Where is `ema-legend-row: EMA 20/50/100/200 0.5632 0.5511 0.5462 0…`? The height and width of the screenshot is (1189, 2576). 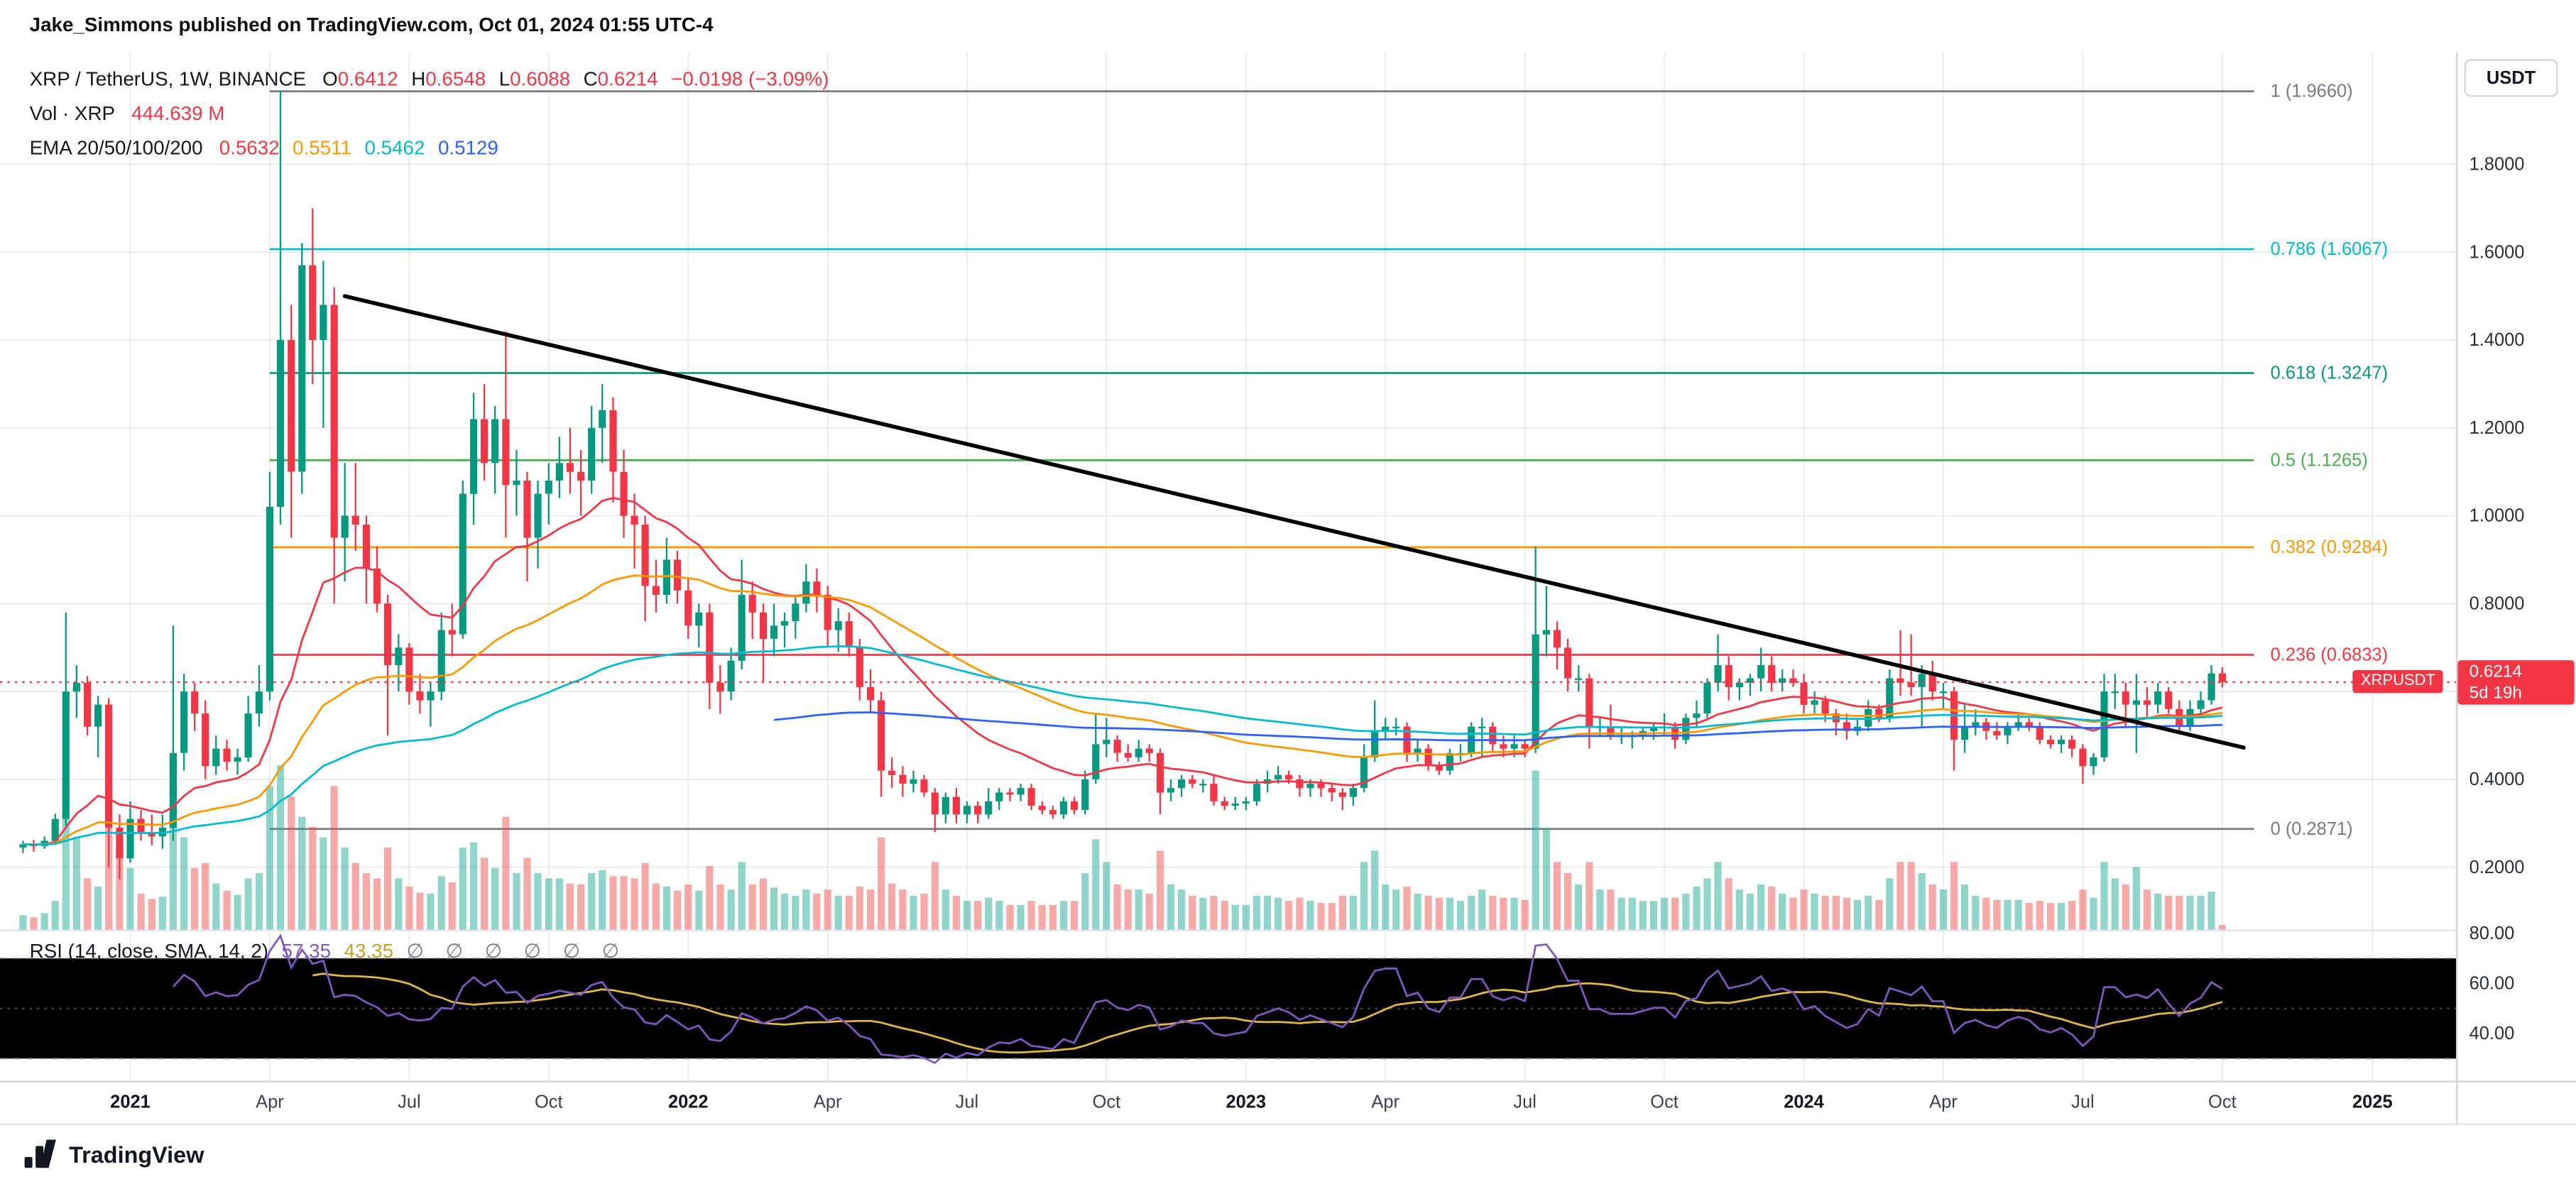 ema-legend-row: EMA 20/50/100/200 0.5632 0.5511 0.5462 0… is located at coordinates (429, 147).